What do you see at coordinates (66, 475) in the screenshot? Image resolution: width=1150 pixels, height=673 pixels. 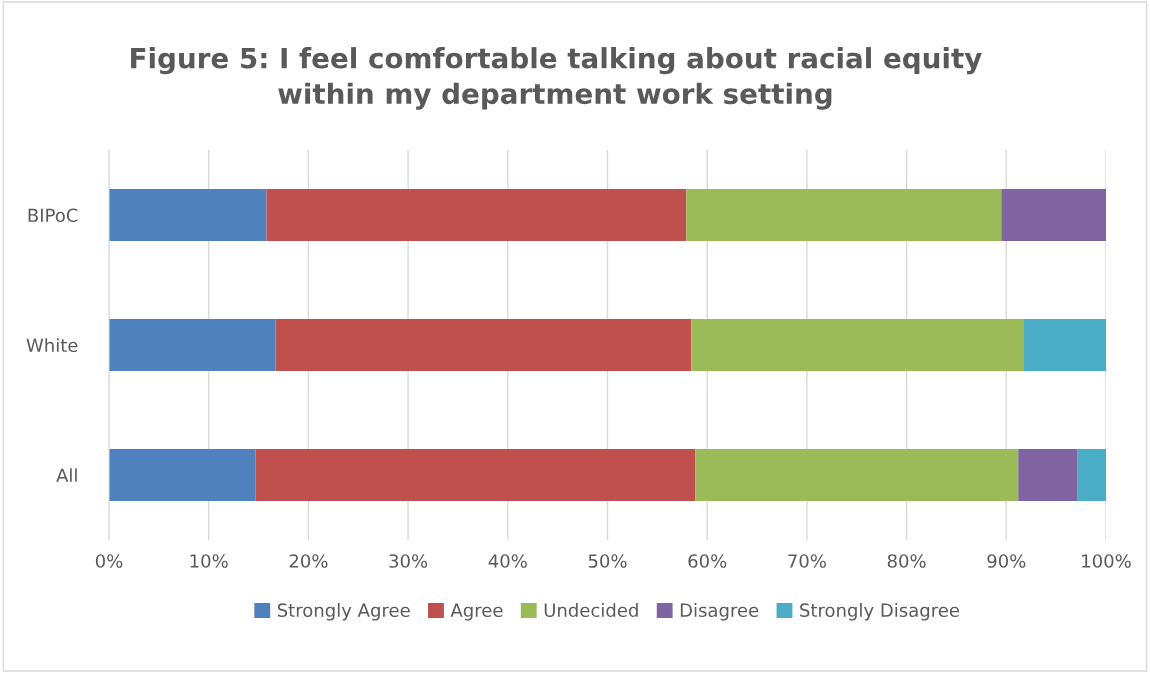 I see `y-tick-label: All` at bounding box center [66, 475].